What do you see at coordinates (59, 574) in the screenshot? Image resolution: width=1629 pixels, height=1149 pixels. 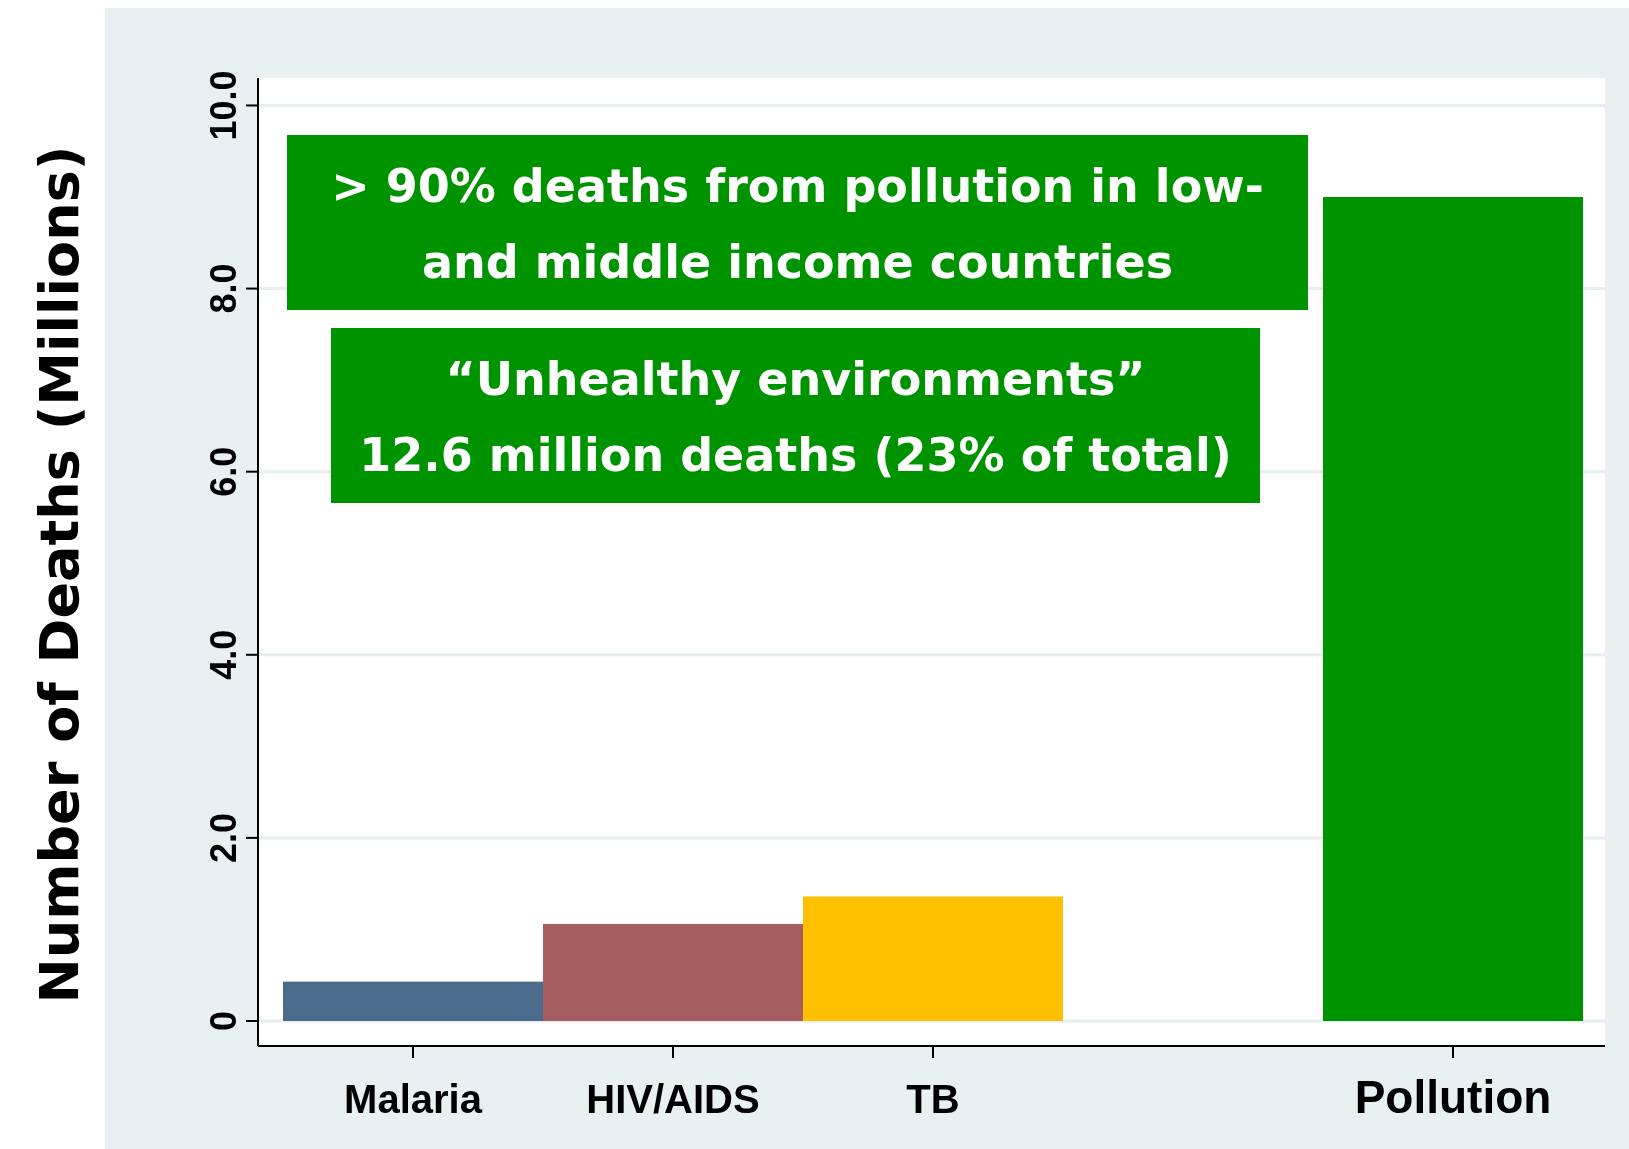 I see `y-axis-title: Number of Deaths (Millions)` at bounding box center [59, 574].